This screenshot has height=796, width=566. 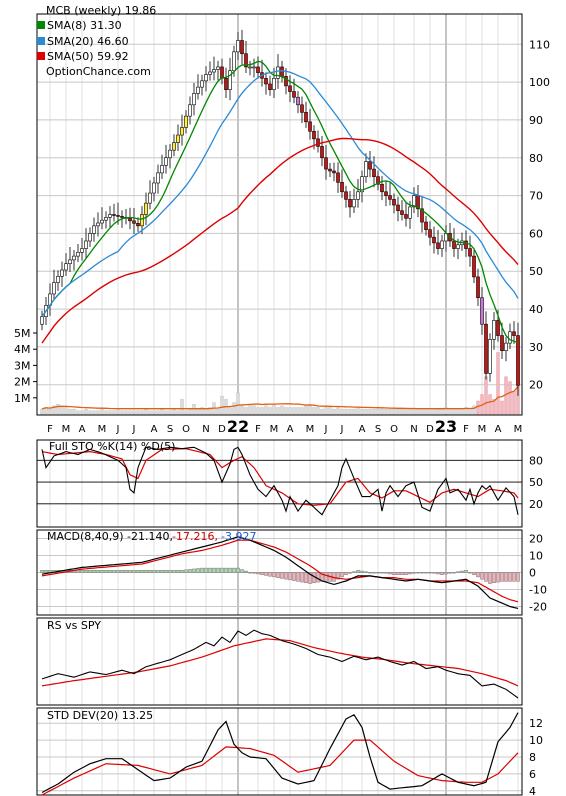 What do you see at coordinates (170, 429) in the screenshot?
I see `x-axis-label: S` at bounding box center [170, 429].